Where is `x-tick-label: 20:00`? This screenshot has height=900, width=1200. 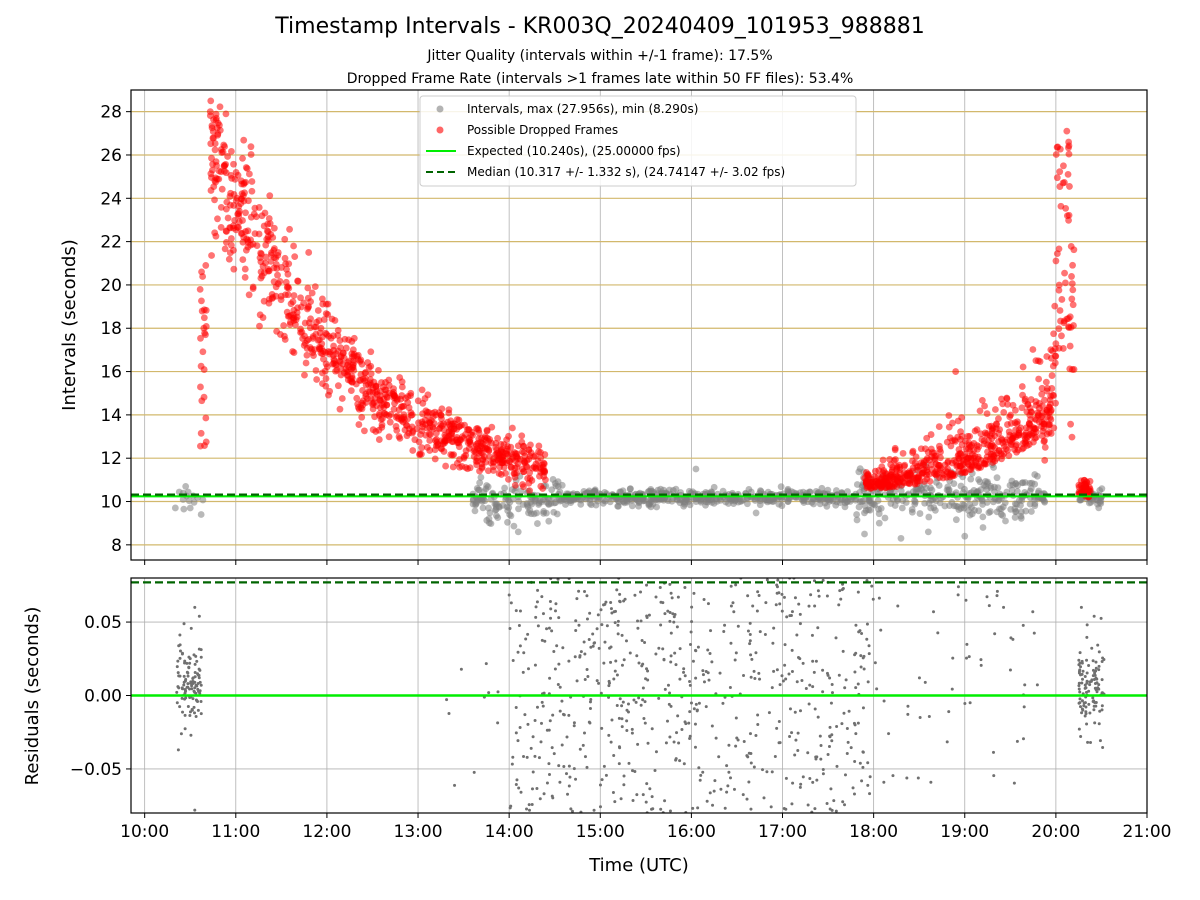 x-tick-label: 20:00 is located at coordinates (1055, 832).